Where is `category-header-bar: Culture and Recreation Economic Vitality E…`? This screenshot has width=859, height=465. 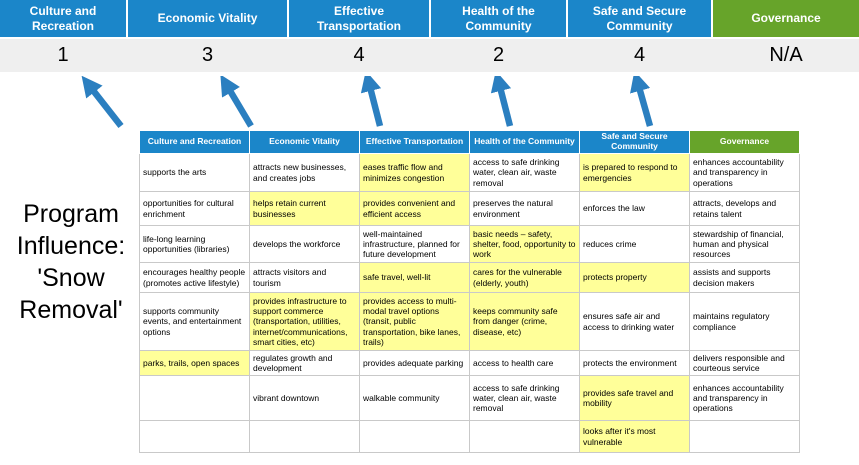 category-header-bar: Culture and Recreation Economic Vitality E… is located at coordinates (429, 18).